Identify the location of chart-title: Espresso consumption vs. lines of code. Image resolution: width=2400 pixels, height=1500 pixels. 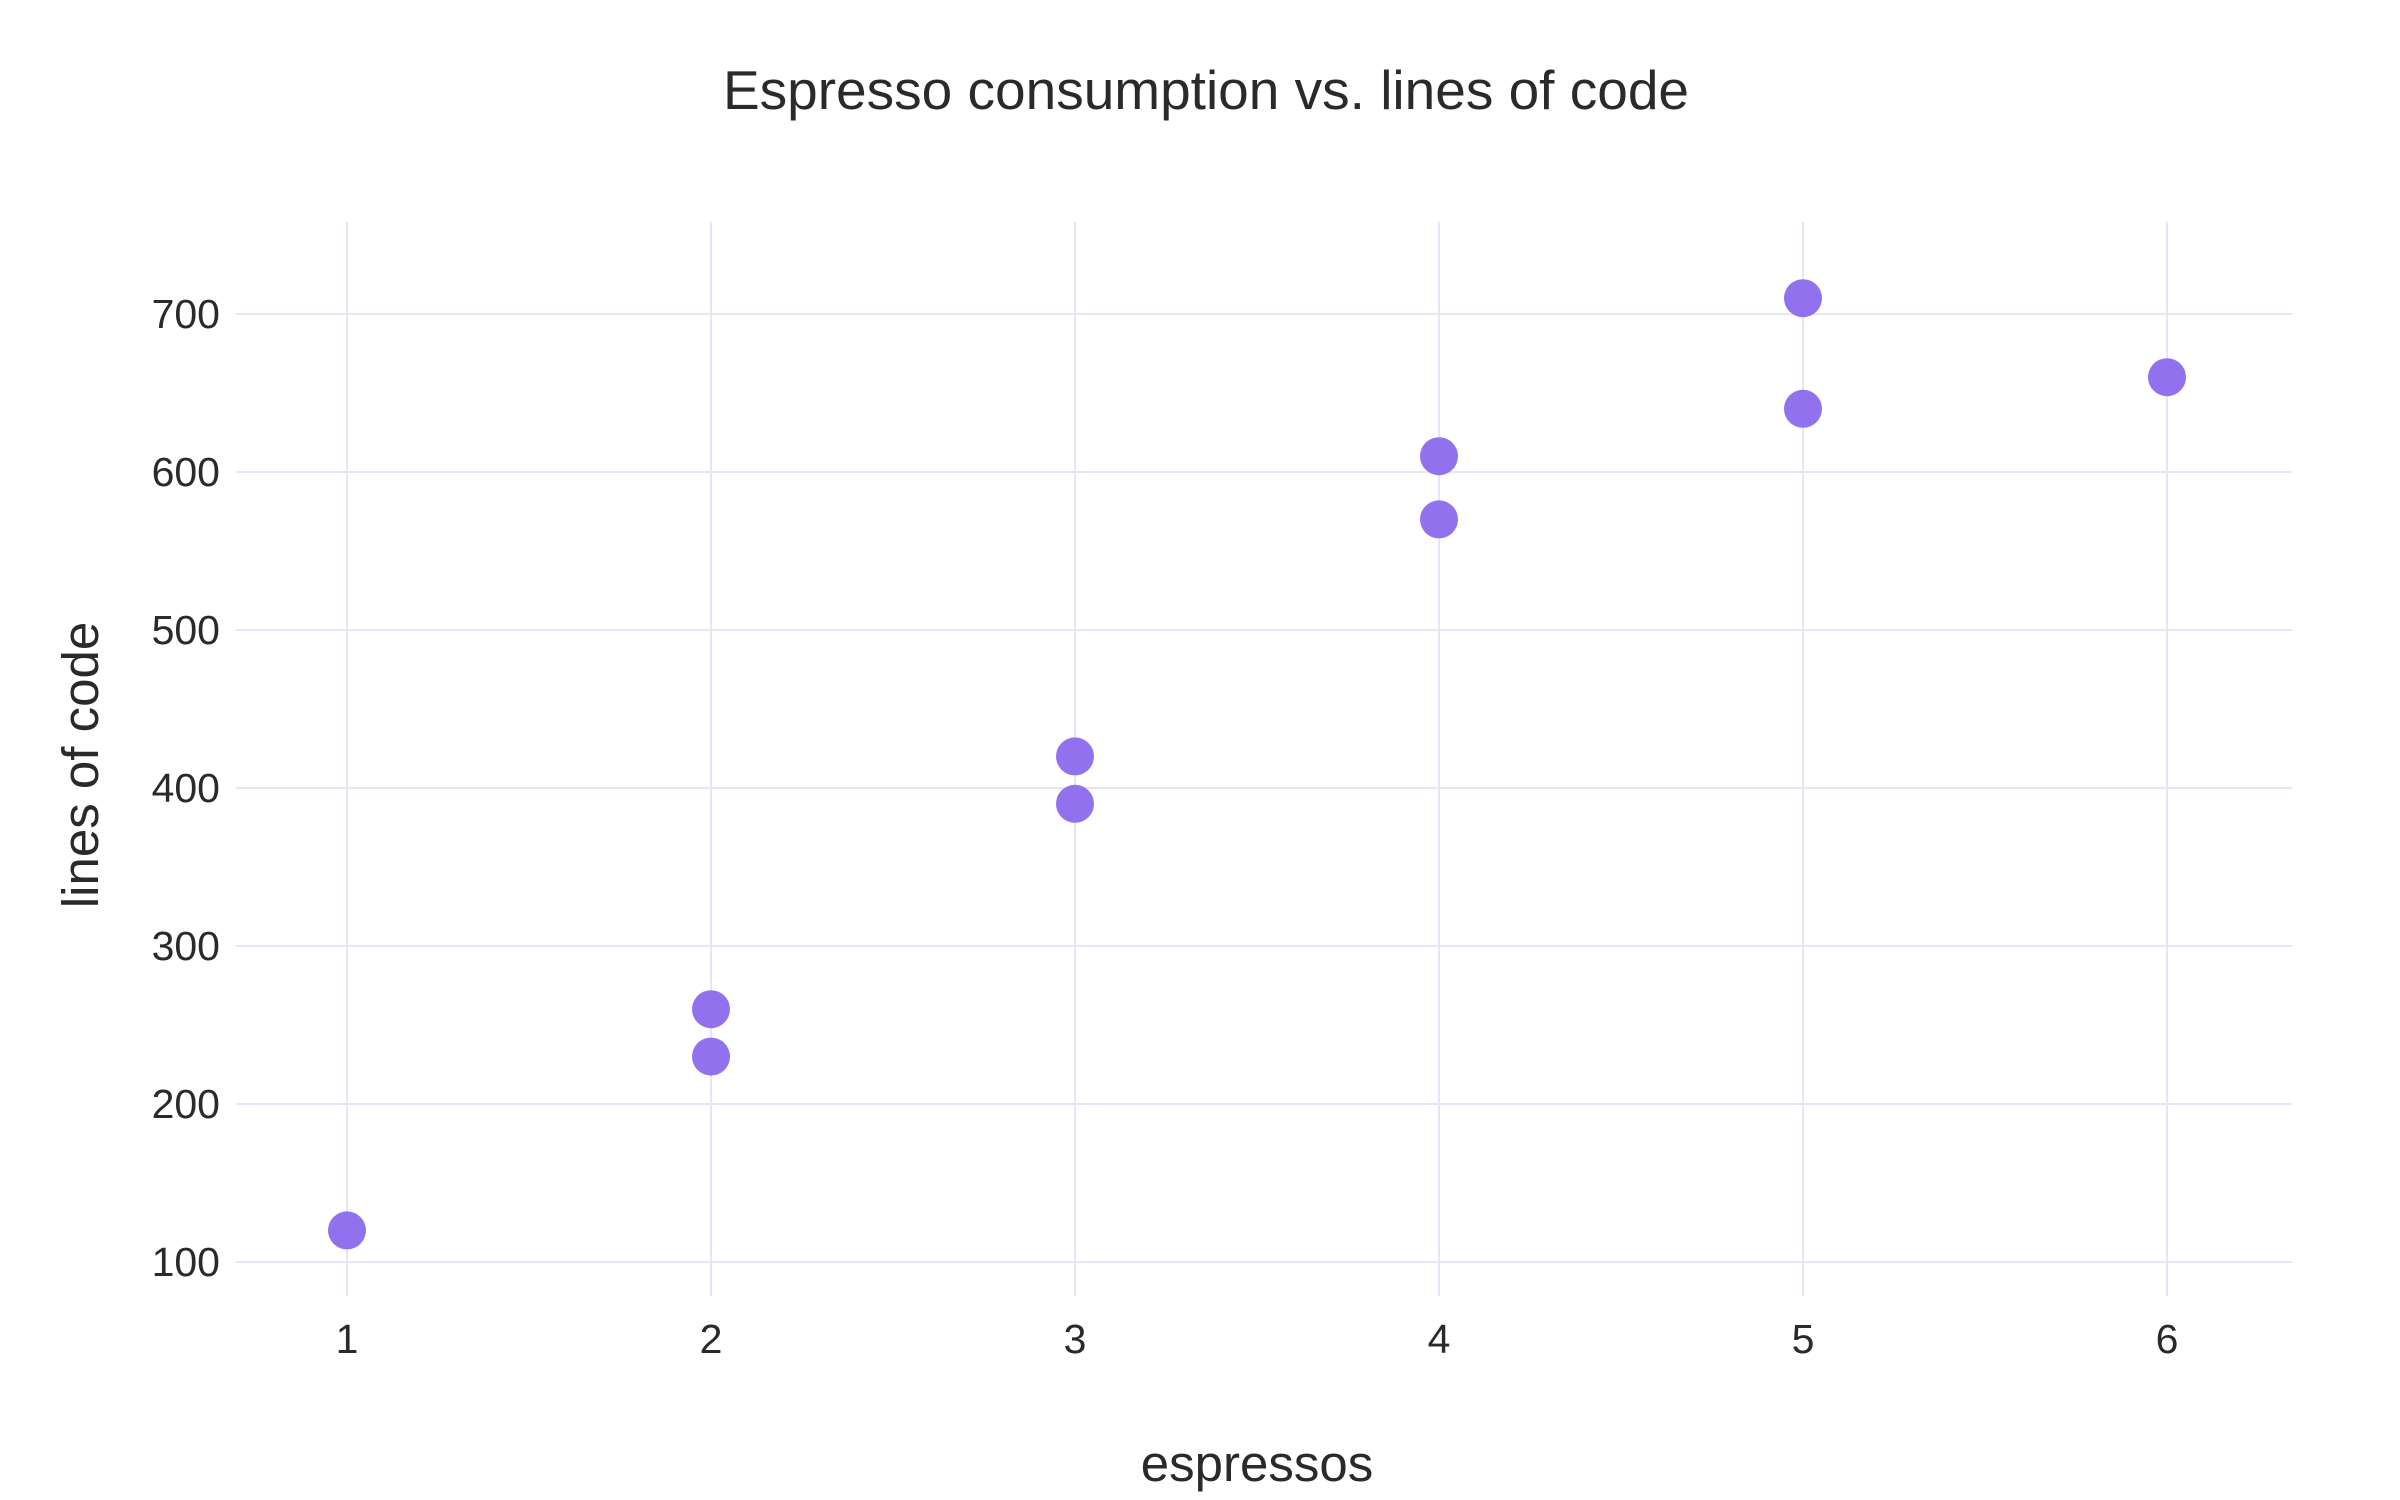
(1206, 90).